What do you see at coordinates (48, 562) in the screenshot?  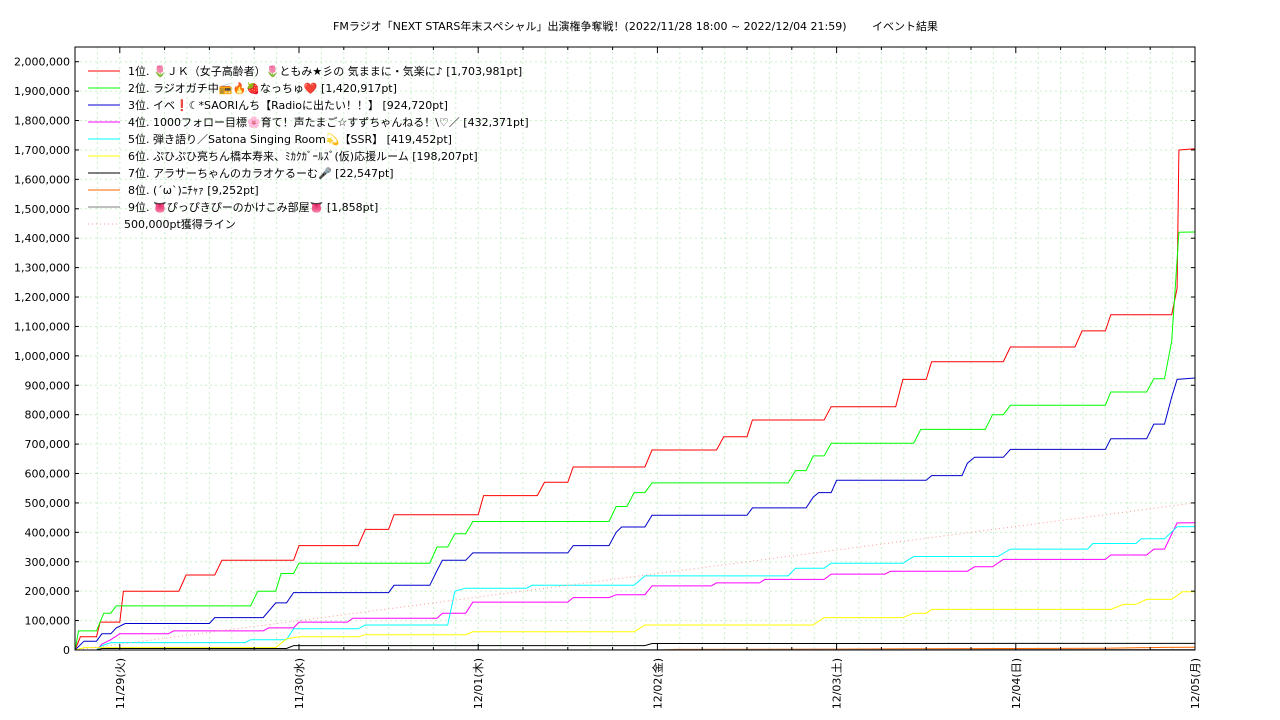 I see `y-tick-label: 300,000` at bounding box center [48, 562].